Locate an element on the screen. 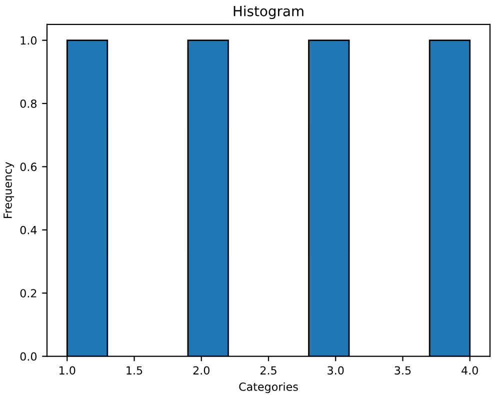  x-tick-label: 3.5 is located at coordinates (402, 370).